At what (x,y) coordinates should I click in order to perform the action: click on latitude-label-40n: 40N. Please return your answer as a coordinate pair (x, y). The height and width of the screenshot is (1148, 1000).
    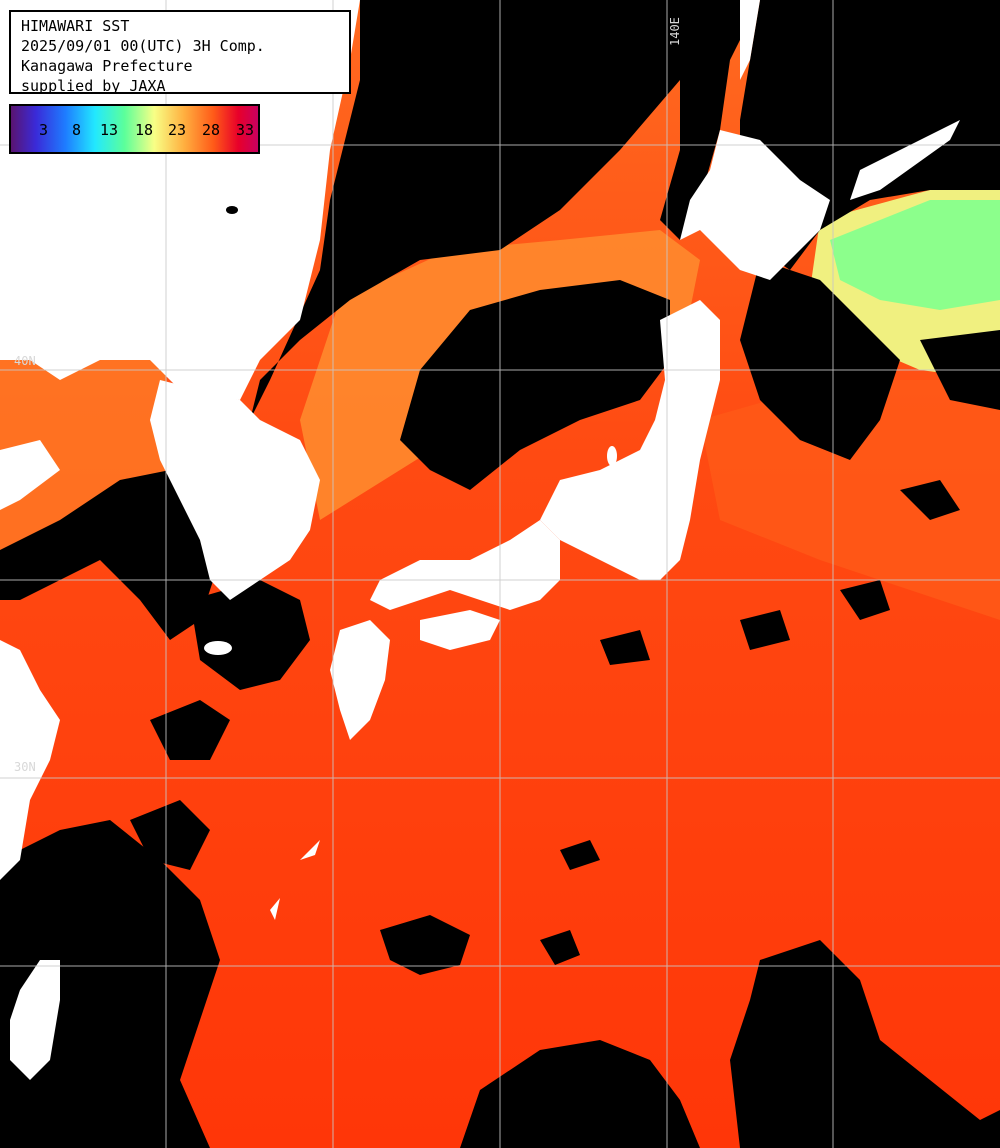
    Looking at the image, I should click on (25, 361).